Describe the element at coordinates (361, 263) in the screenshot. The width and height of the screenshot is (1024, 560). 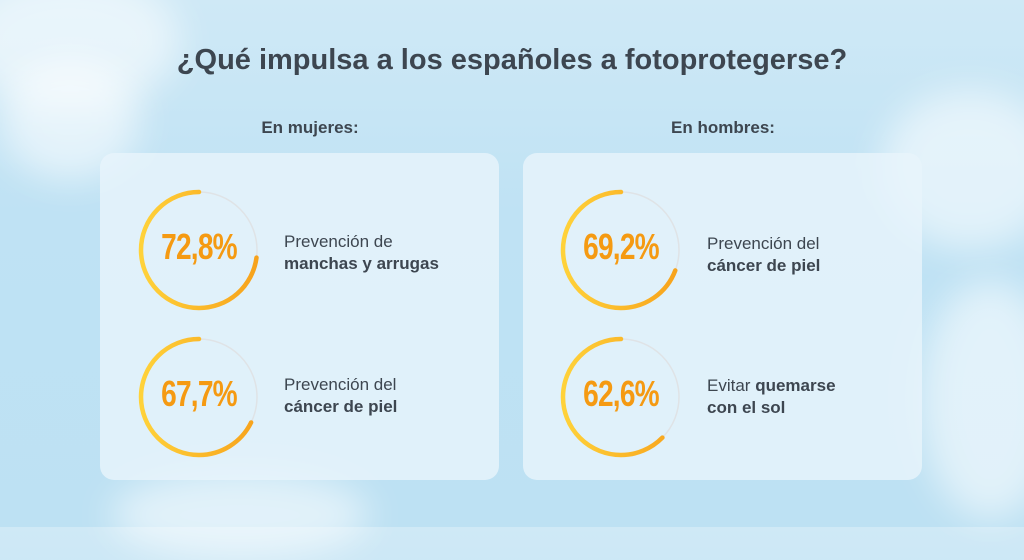
I see `description-bold: manchas y arrugas` at that location.